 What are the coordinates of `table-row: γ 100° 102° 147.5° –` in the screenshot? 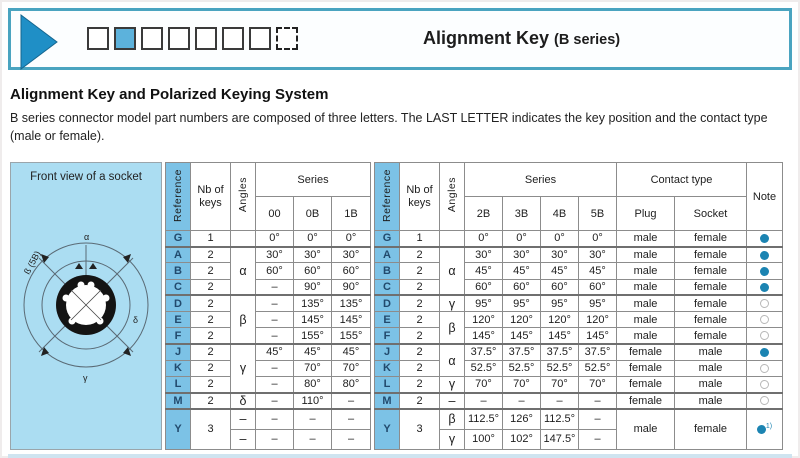 It's located at (579, 439).